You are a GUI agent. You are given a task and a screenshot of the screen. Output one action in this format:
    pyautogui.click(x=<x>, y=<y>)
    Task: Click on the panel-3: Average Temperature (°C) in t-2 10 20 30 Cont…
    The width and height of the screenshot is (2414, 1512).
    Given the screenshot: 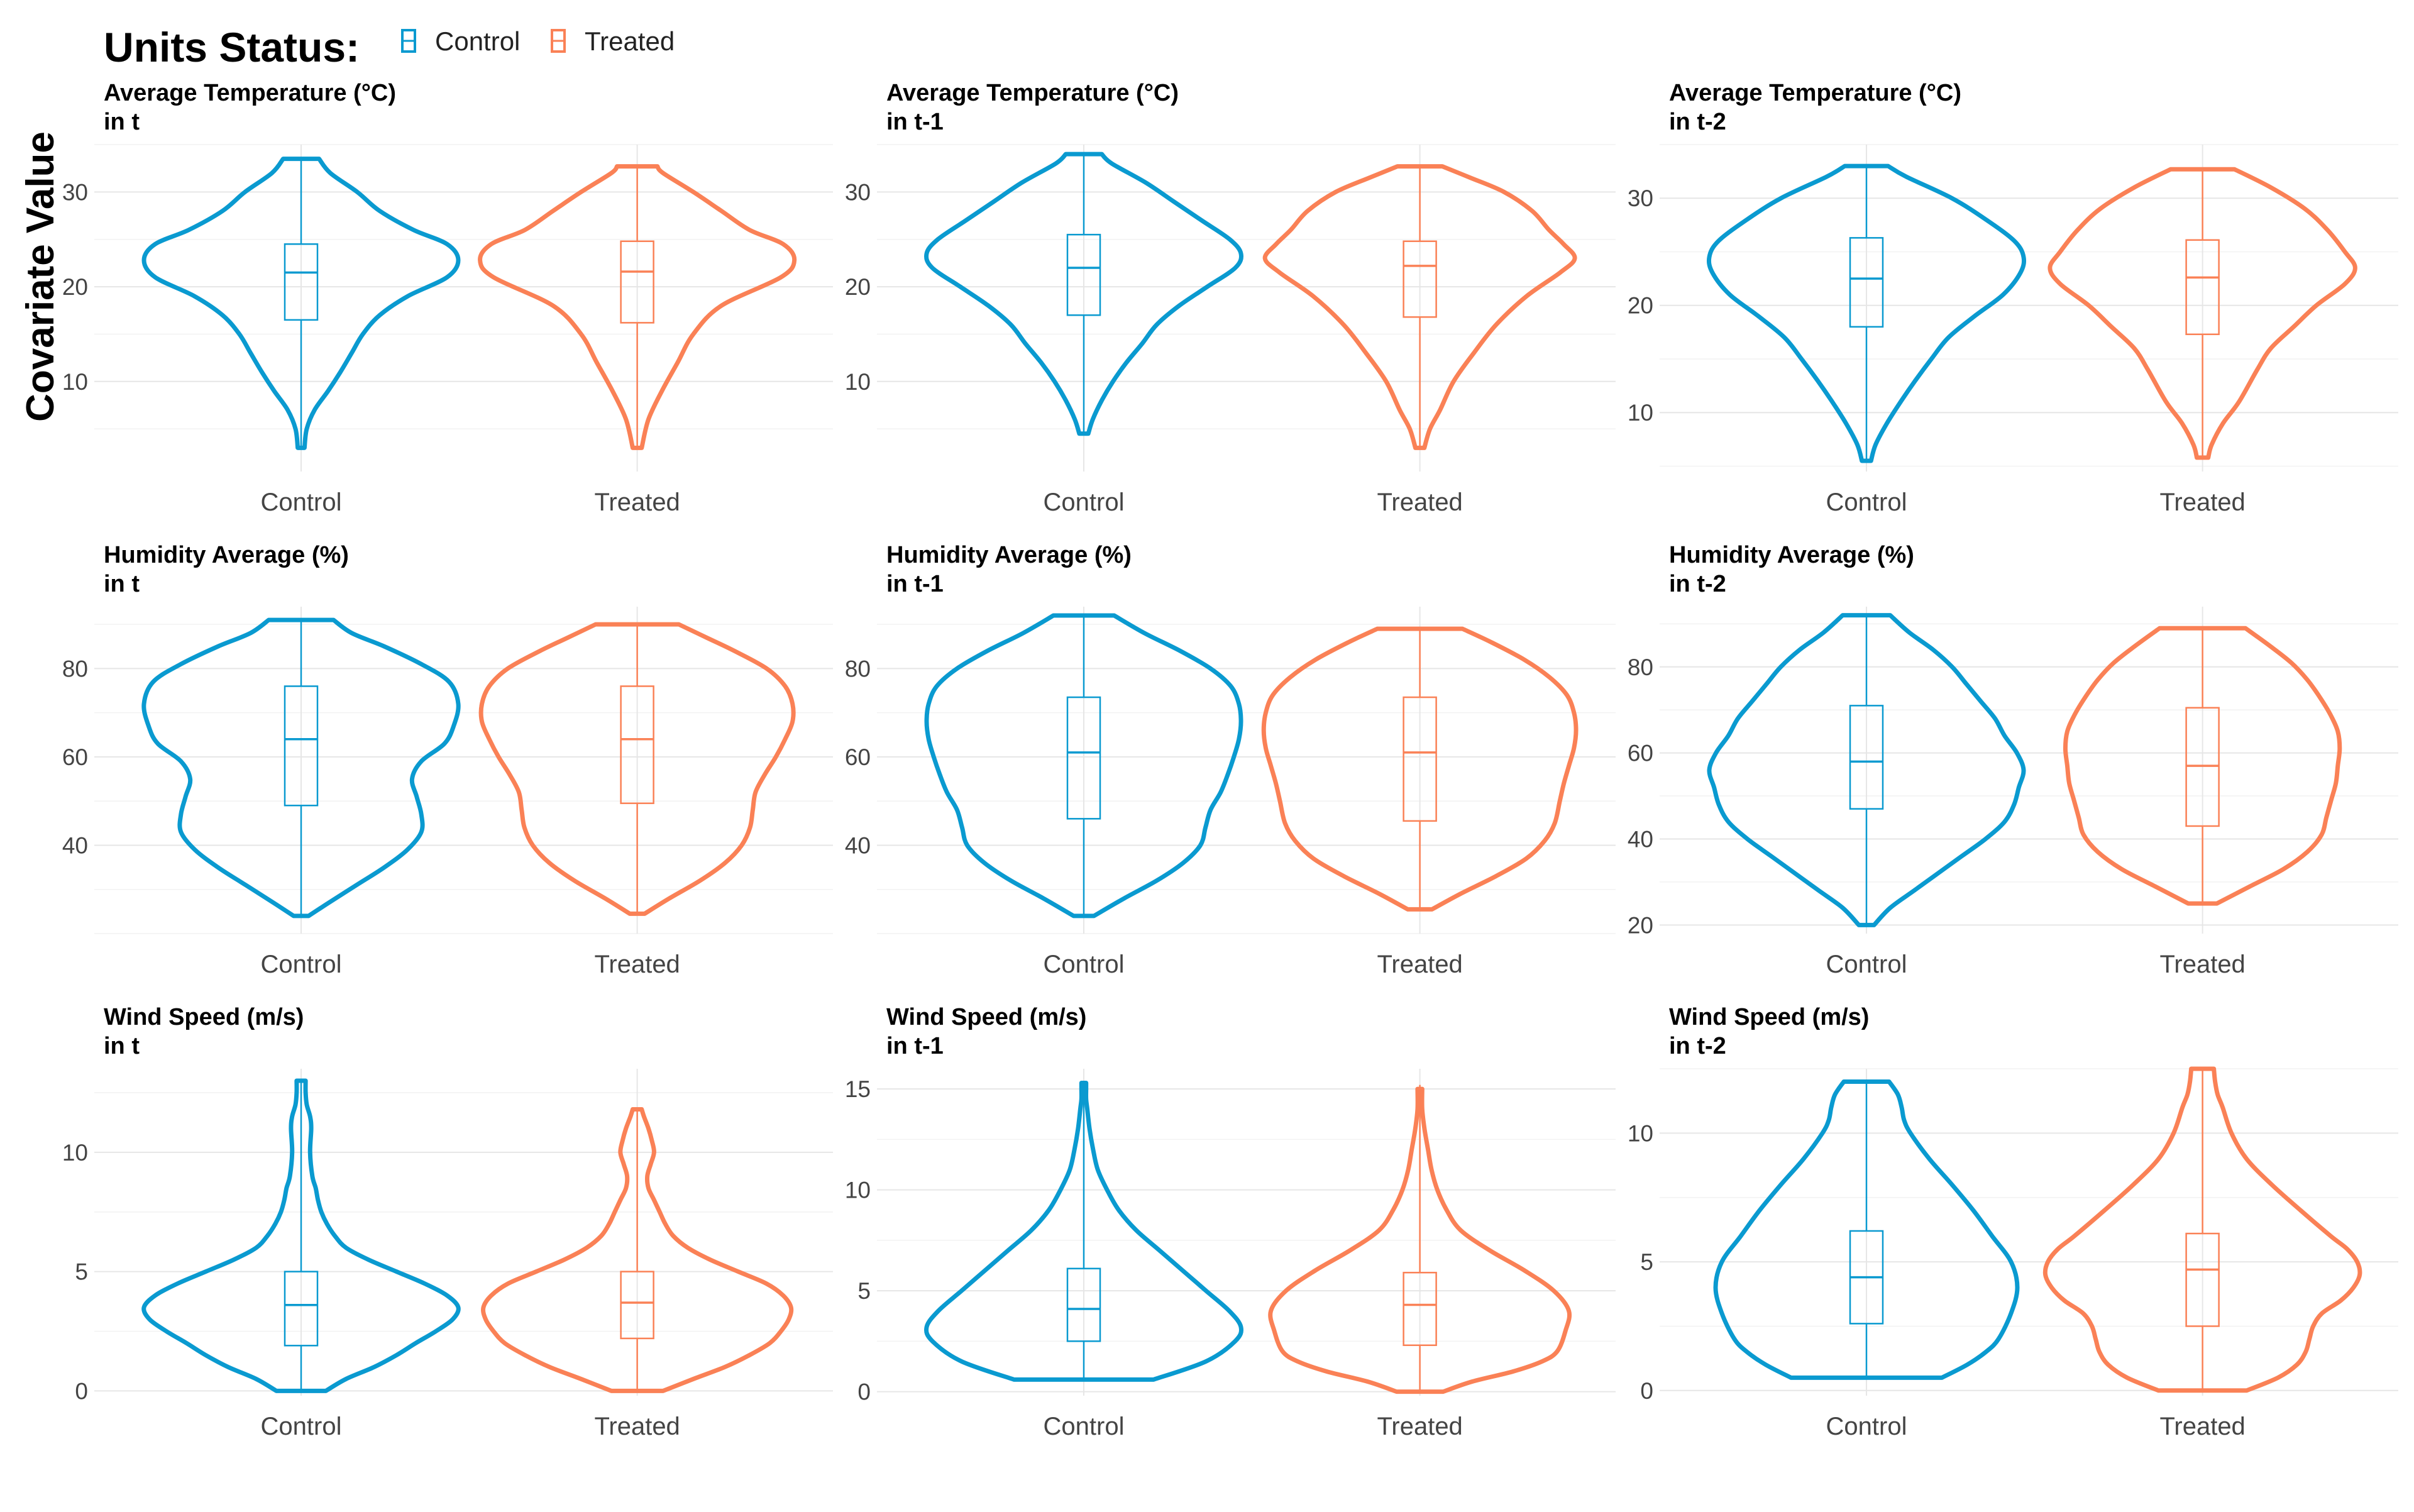 What is the action you would take?
    pyautogui.click(x=2013, y=298)
    